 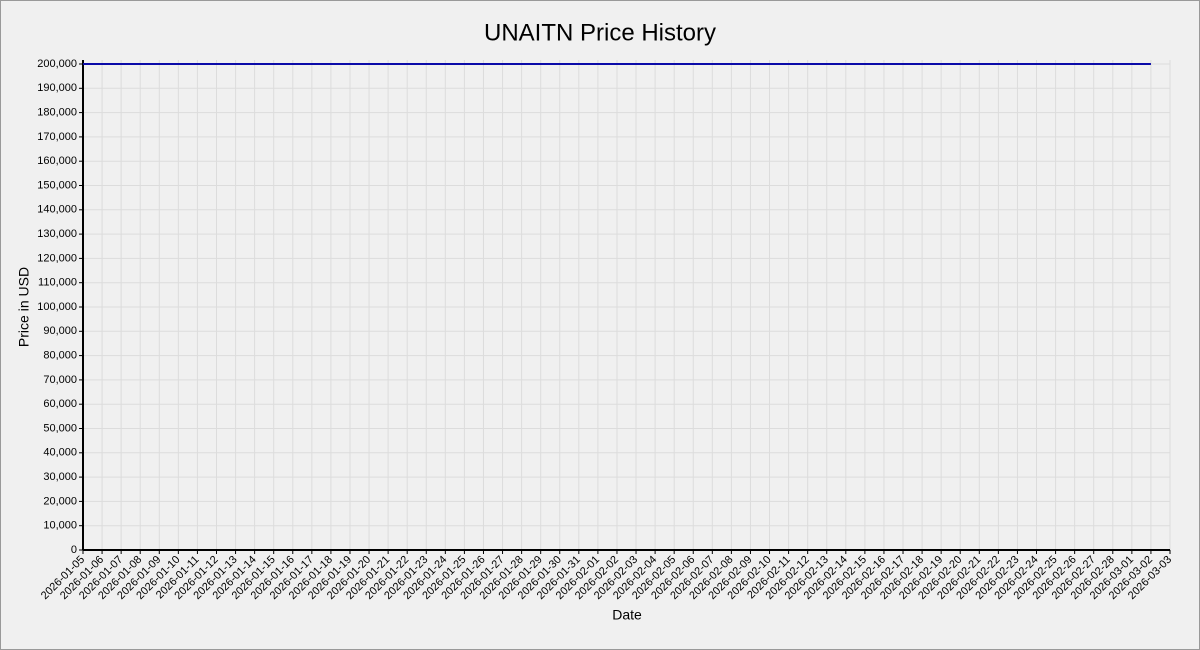 What do you see at coordinates (57, 88) in the screenshot?
I see `y-tick-label: 190,000` at bounding box center [57, 88].